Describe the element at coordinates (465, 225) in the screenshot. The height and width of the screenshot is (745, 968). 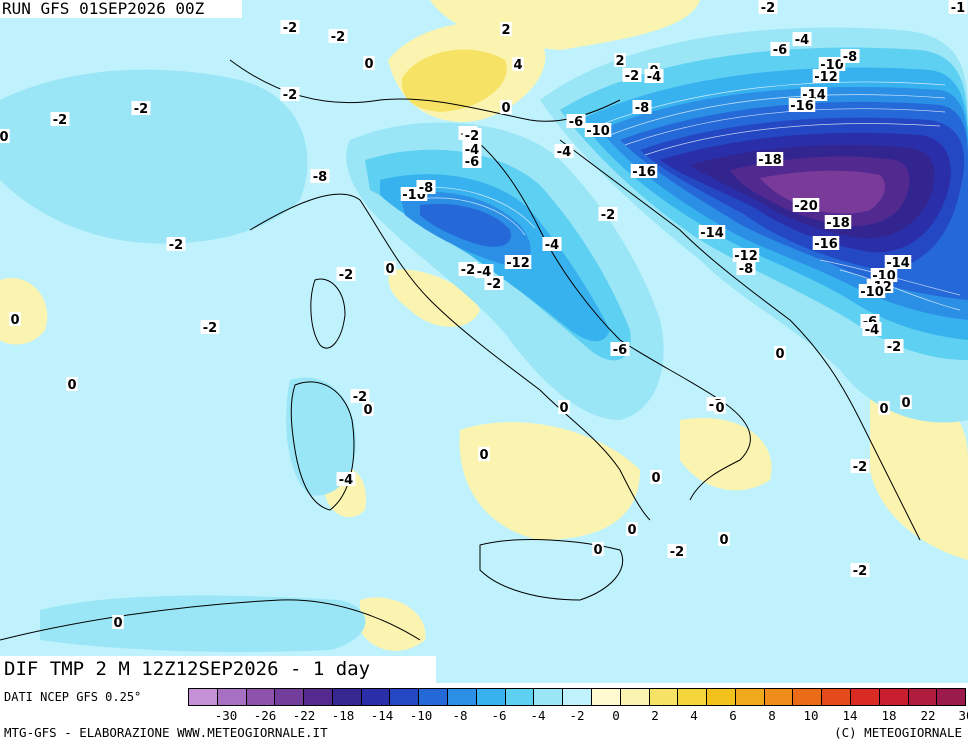
I see `neg10-italy` at that location.